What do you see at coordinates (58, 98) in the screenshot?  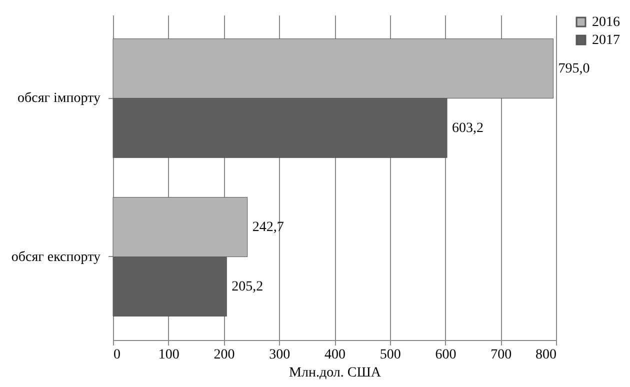 I see `y-tick-label: обсяг імпорту` at bounding box center [58, 98].